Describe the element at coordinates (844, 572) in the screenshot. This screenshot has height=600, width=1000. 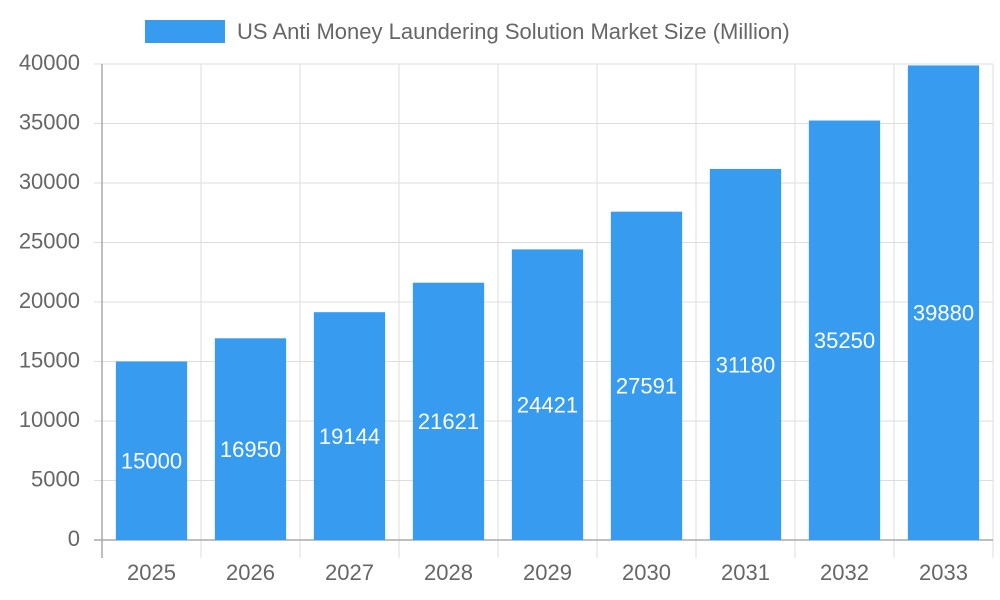
I see `x-tick-label: 2032` at that location.